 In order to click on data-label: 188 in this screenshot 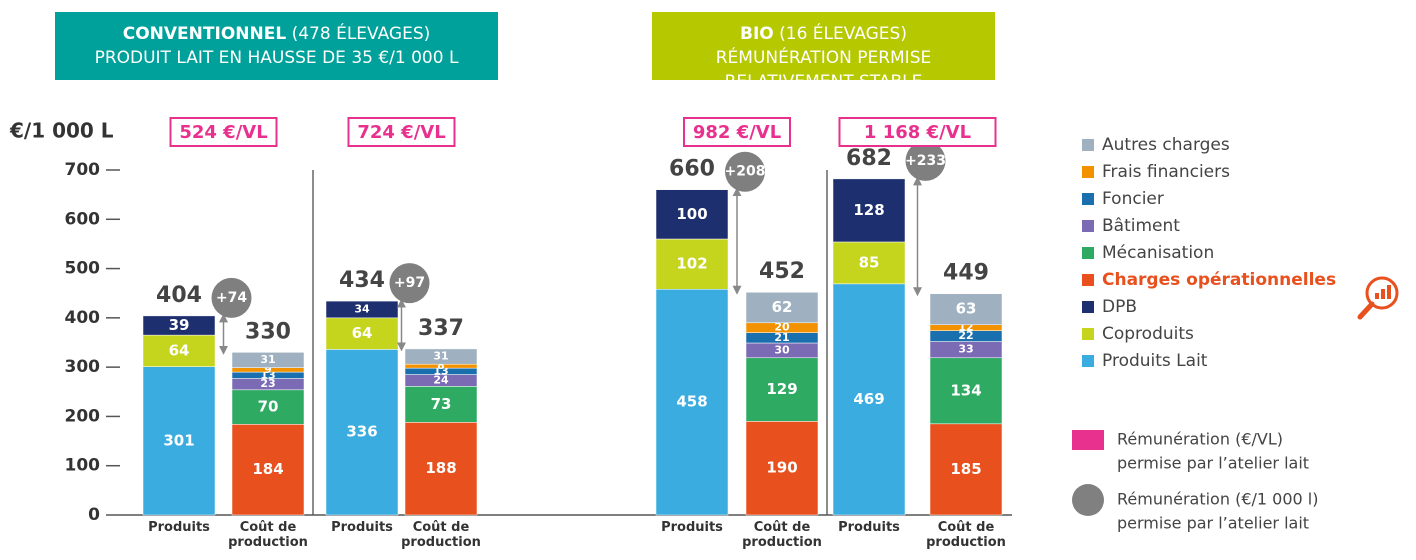, I will do `click(440, 468)`.